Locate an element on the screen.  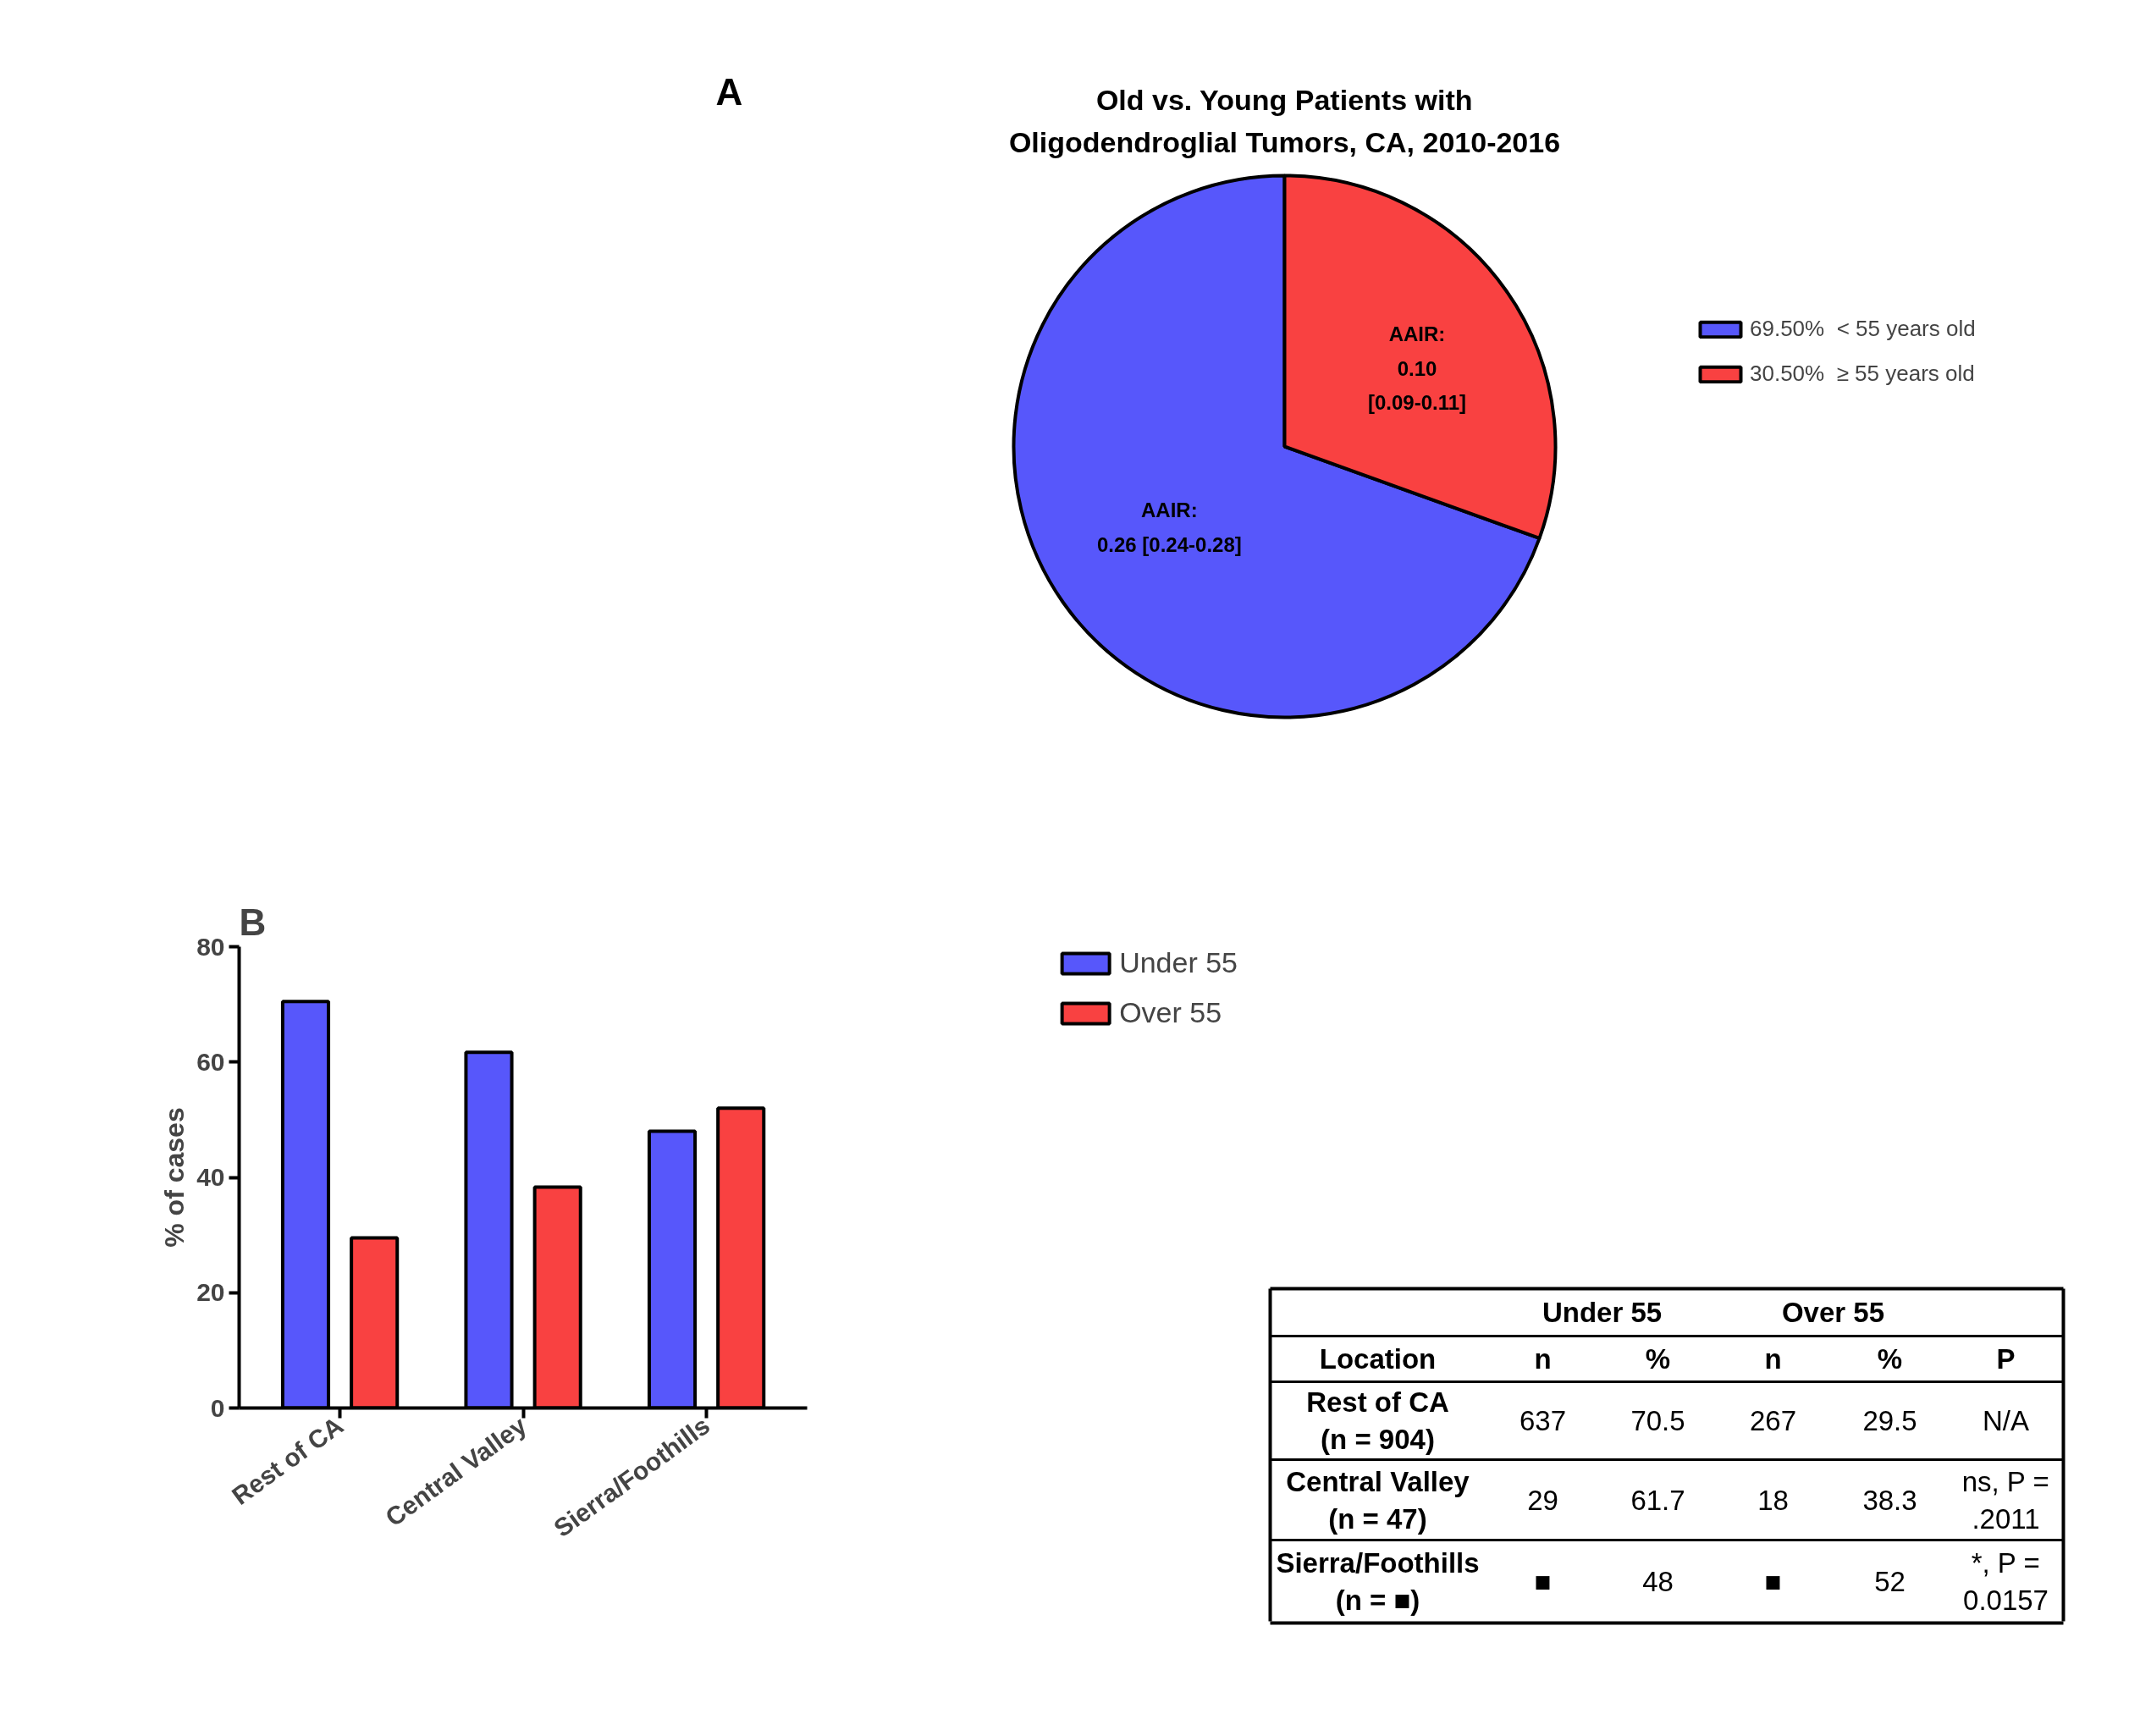
y-tick-label: 80 is located at coordinates (210, 946).